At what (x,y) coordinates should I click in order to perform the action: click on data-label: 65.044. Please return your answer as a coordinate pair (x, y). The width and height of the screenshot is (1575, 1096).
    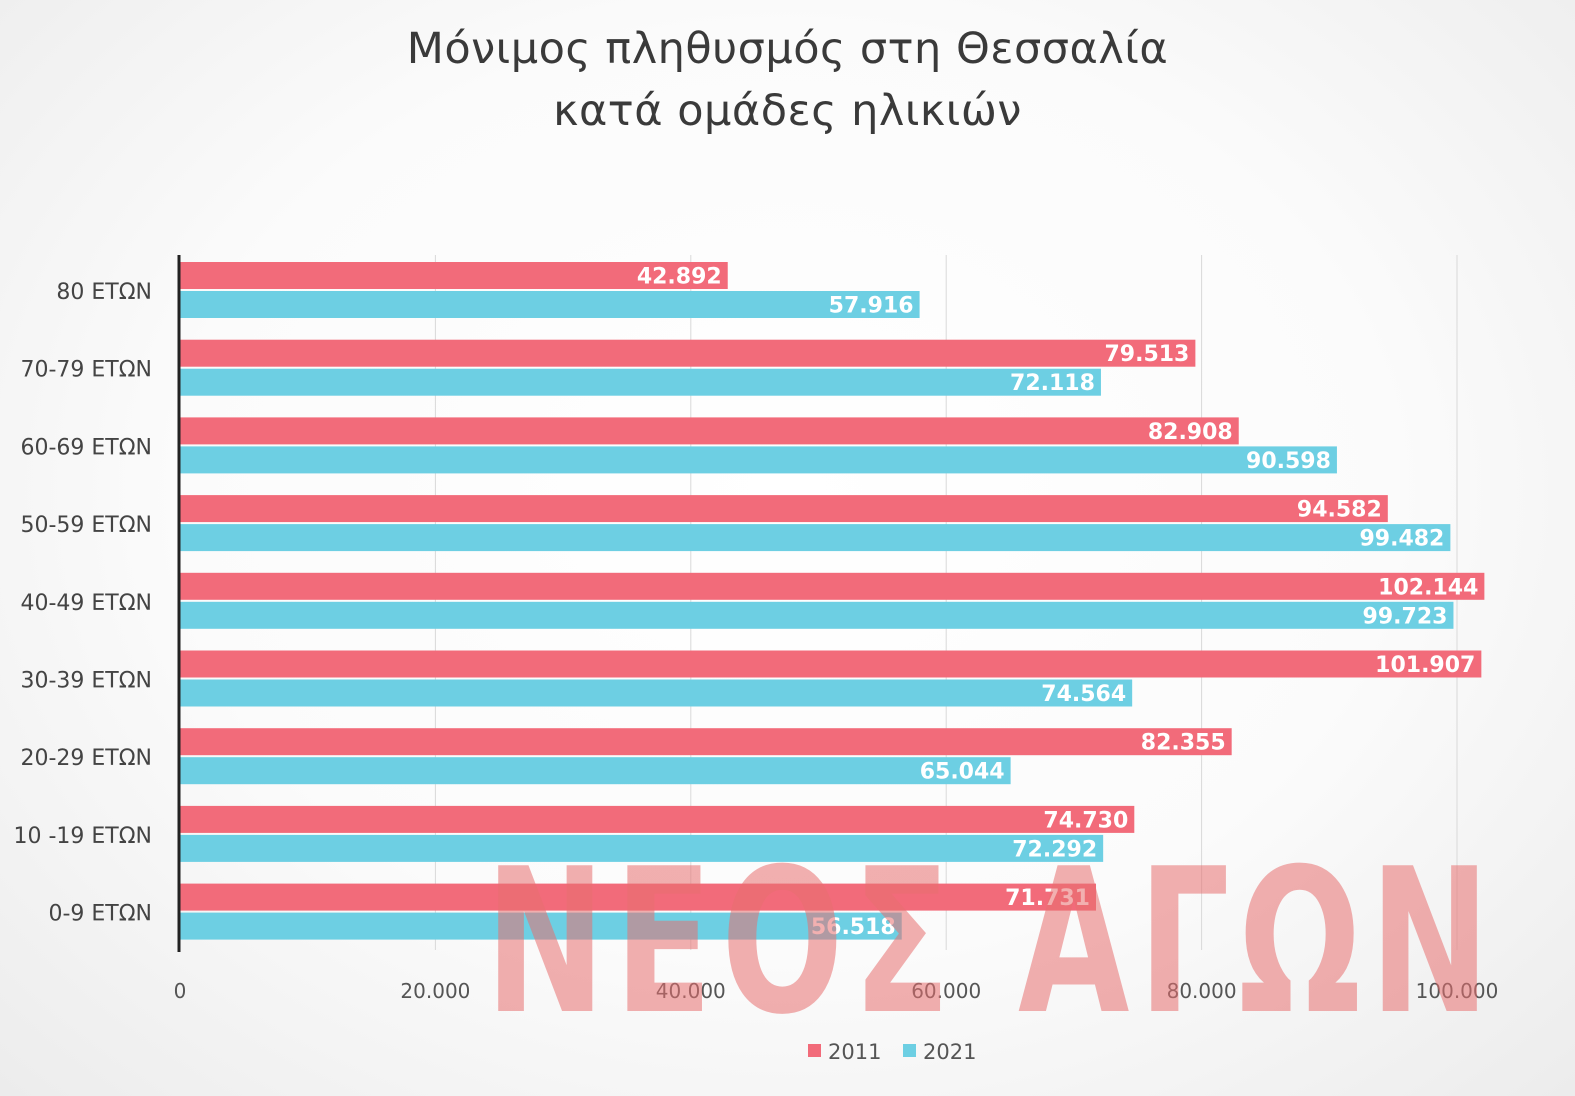
    Looking at the image, I should click on (962, 772).